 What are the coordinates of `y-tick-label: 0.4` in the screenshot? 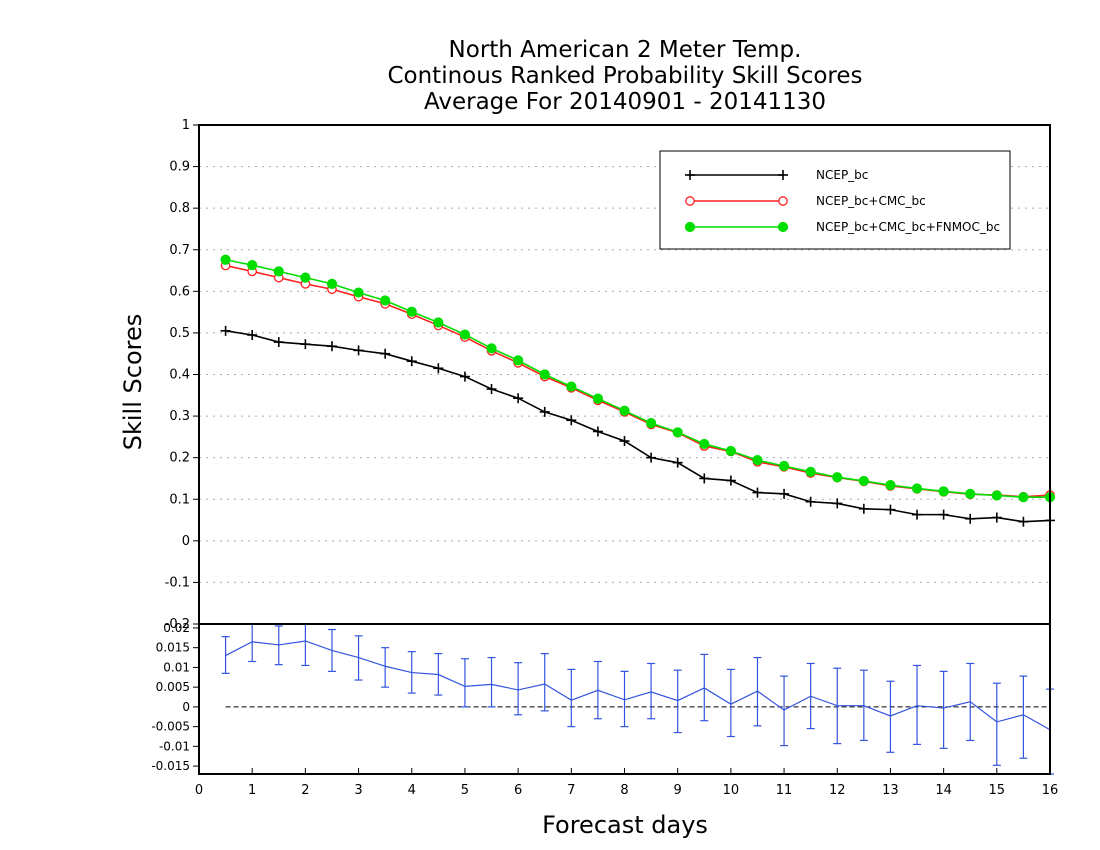 It's located at (179, 375).